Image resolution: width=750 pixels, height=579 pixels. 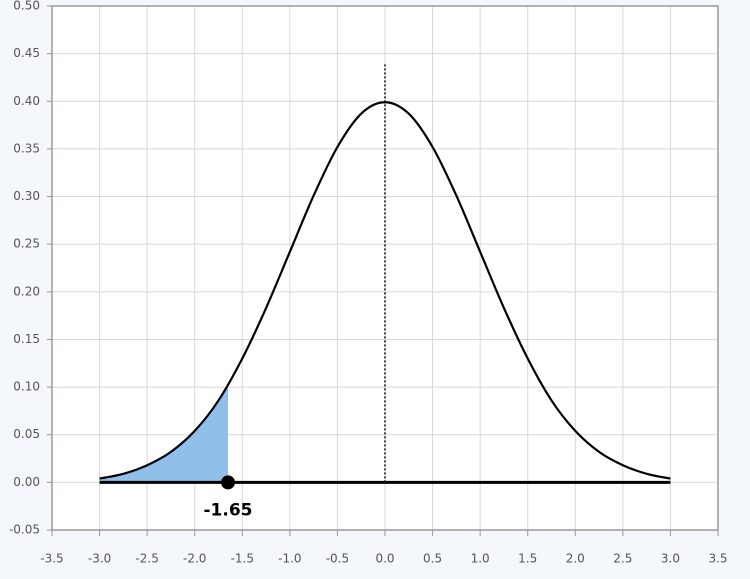 I want to click on y-tick-label: 0.35, so click(x=26, y=148).